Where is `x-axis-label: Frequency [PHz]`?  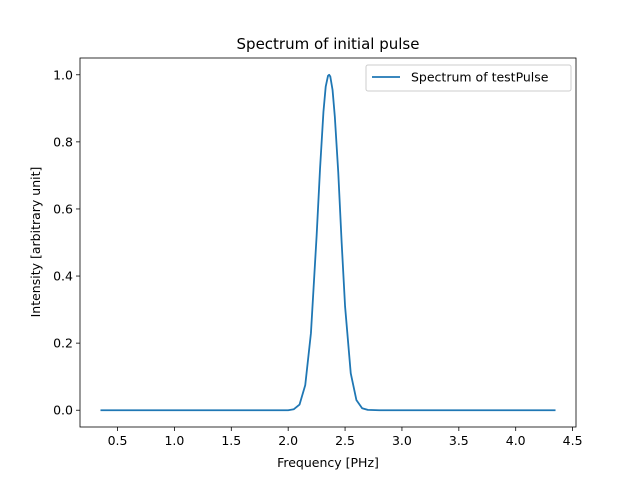 x-axis-label: Frequency [PHz] is located at coordinates (328, 462).